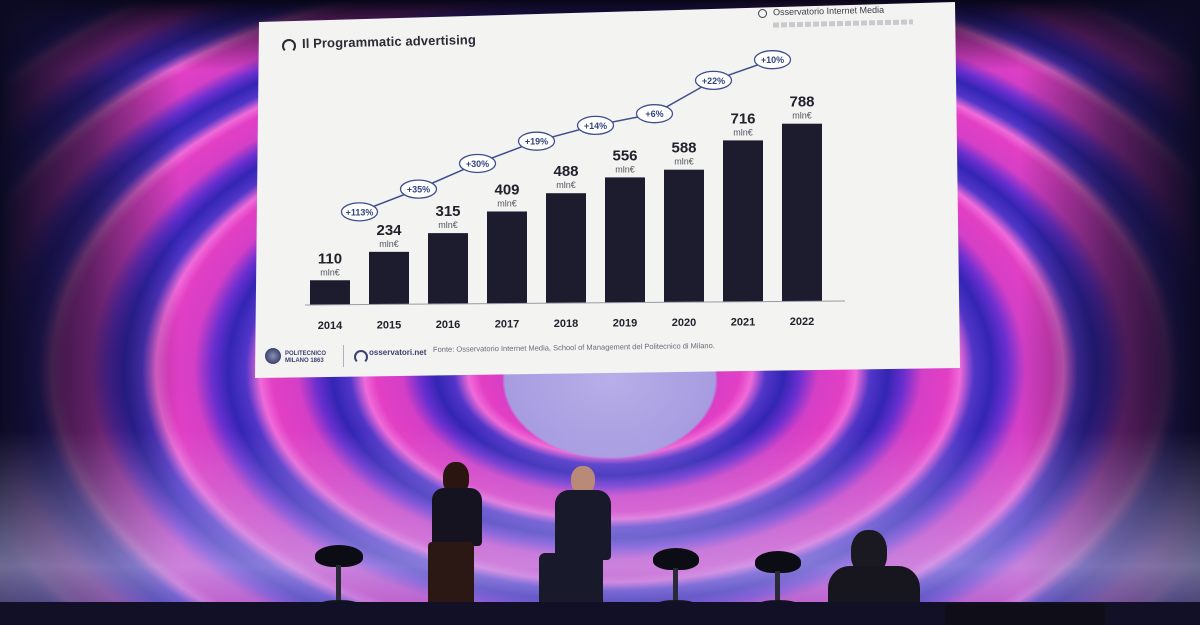 This screenshot has height=625, width=1200. What do you see at coordinates (343, 356) in the screenshot?
I see `logo-divider` at bounding box center [343, 356].